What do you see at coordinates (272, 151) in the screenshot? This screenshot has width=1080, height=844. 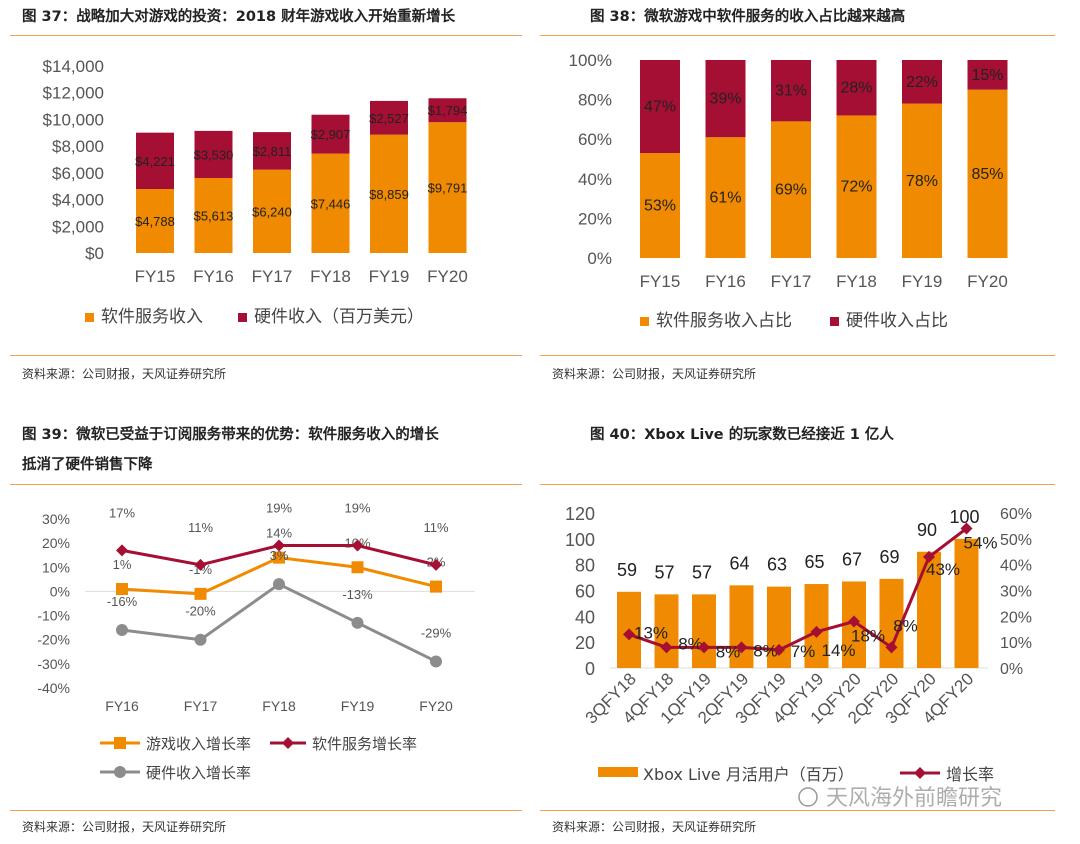 I see `data-label-hardware: $2,811` at bounding box center [272, 151].